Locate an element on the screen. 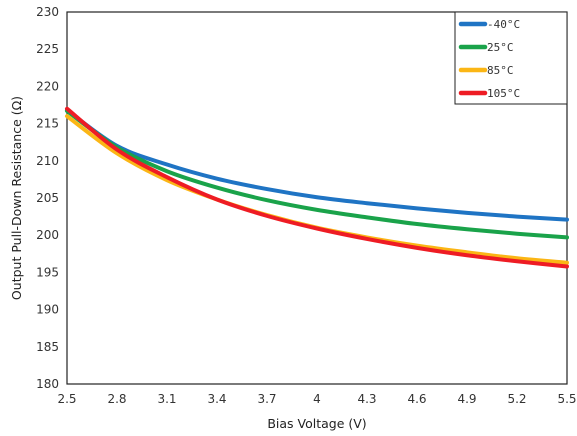 The image size is (577, 436). legend-label: 25°C is located at coordinates (500, 47).